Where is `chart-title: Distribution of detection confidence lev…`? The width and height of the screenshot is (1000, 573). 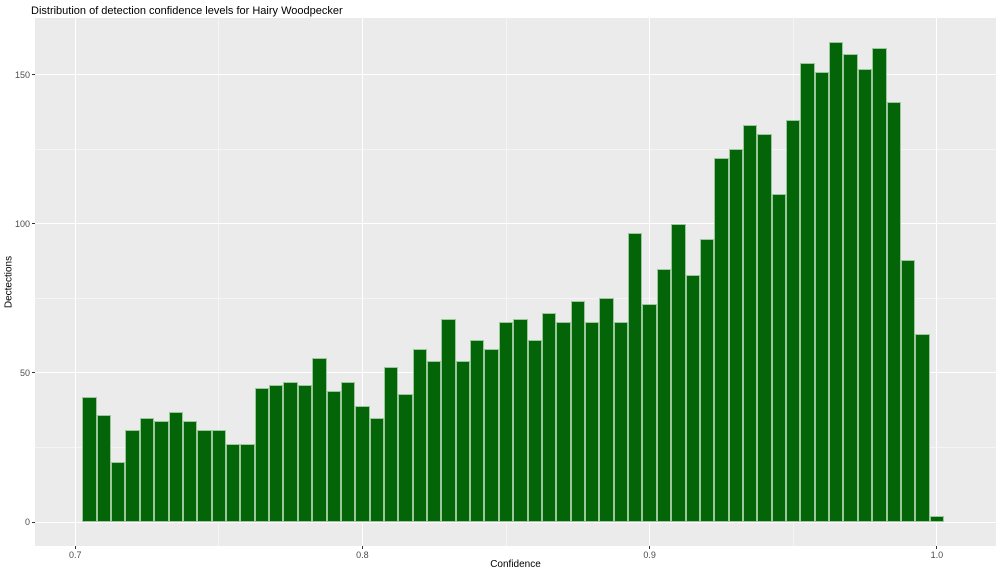 chart-title: Distribution of detection confidence lev… is located at coordinates (187, 11).